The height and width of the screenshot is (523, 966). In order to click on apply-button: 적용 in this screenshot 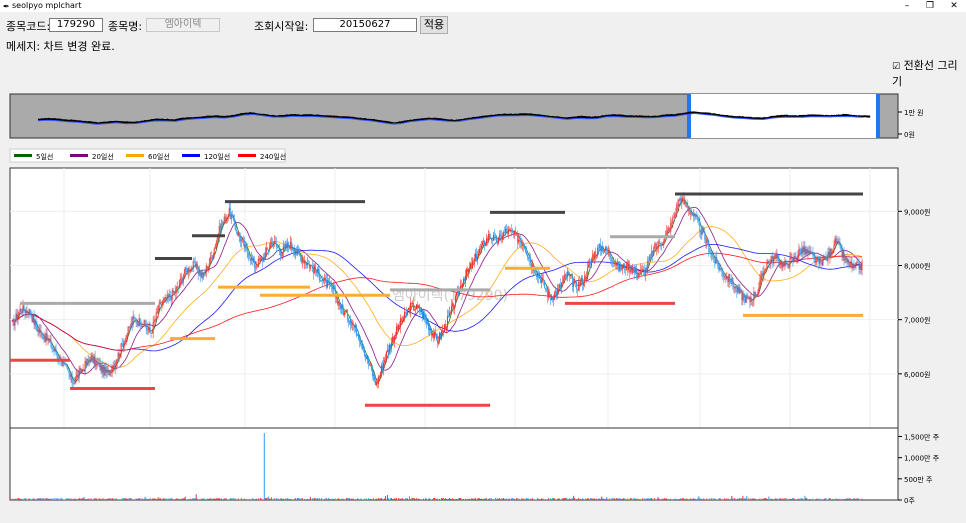, I will do `click(434, 25)`.